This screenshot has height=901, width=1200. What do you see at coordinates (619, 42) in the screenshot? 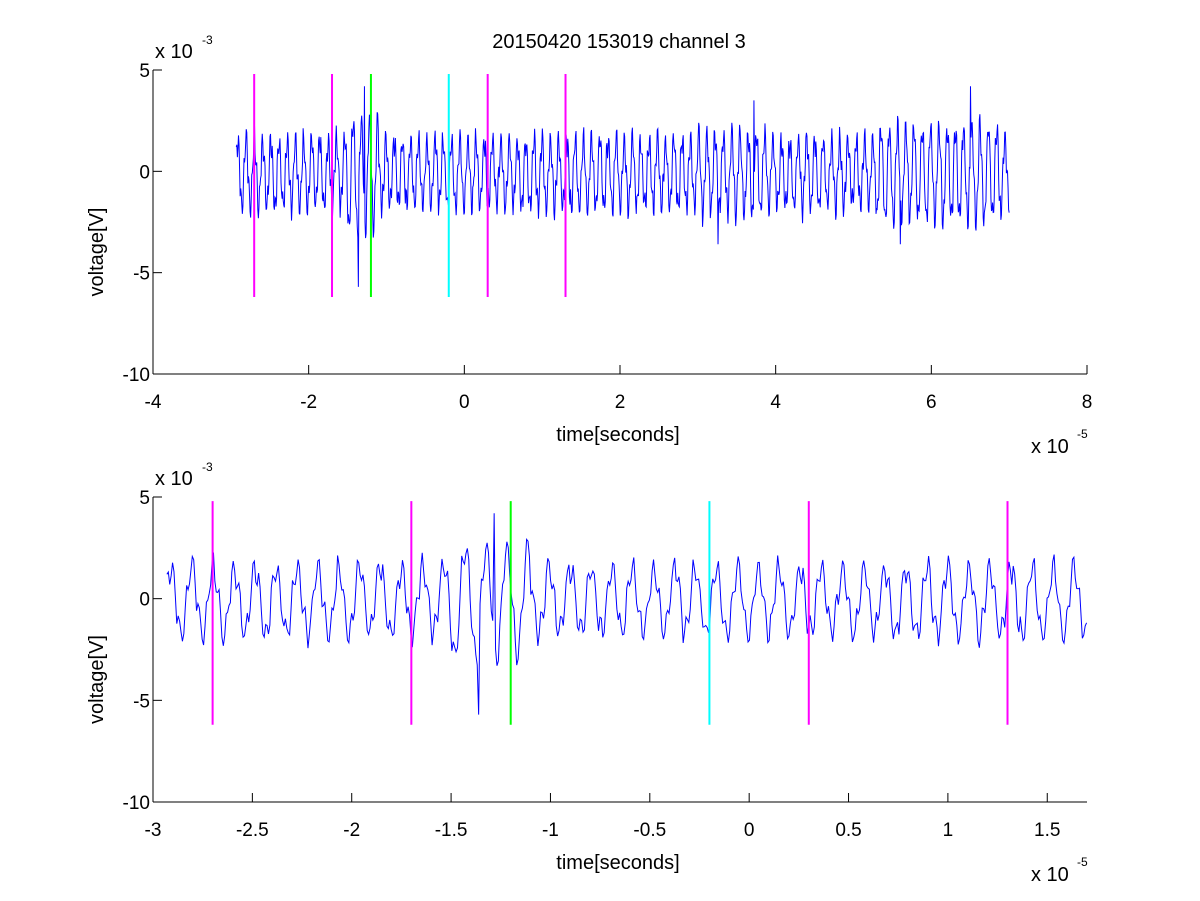
I see `figure-title: 20150420 153019 channel 3` at bounding box center [619, 42].